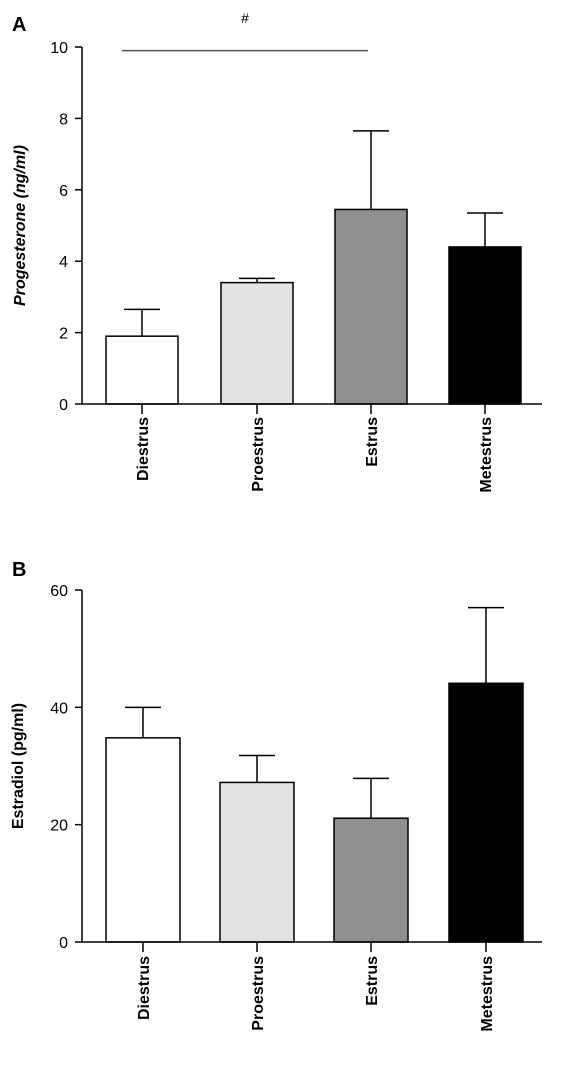 This screenshot has height=1082, width=579. Describe the element at coordinates (372, 442) in the screenshot. I see `panel-a-category-label-estrus: Estrus` at that location.